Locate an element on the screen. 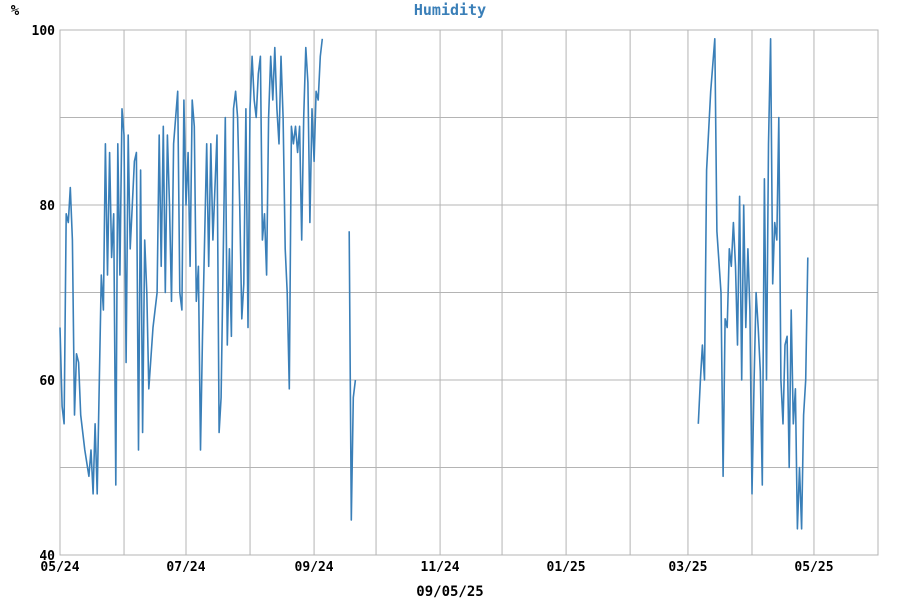 This screenshot has width=900, height=605. x-tick-label: 05/25 is located at coordinates (813, 567).